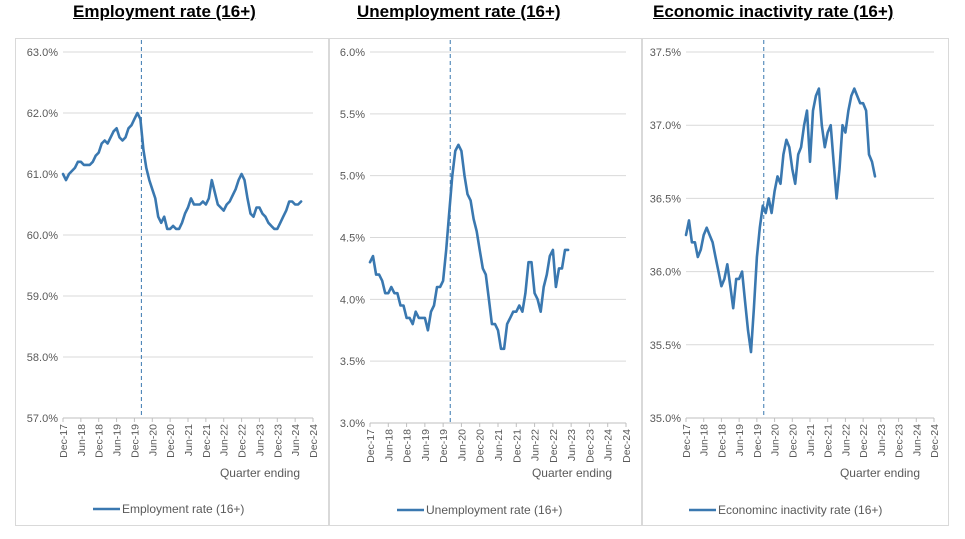 This screenshot has height=539, width=965. What do you see at coordinates (665, 346) in the screenshot?
I see `y-tick-label: 35.5%` at bounding box center [665, 346].